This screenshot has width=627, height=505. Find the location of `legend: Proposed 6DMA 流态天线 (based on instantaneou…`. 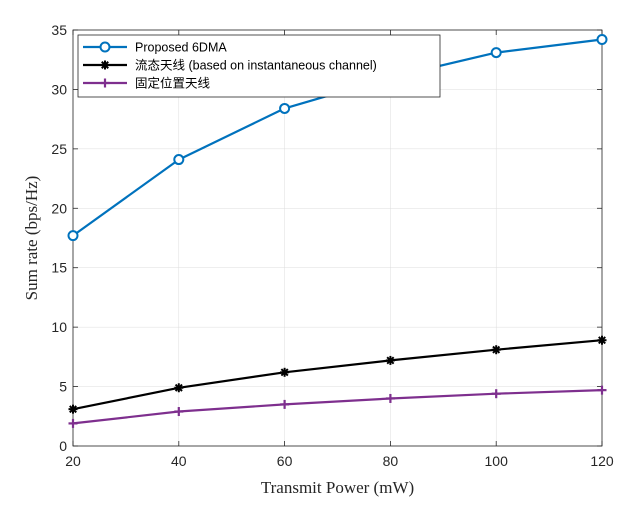

legend: Proposed 6DMA 流态天线 (based on instantaneou… is located at coordinates (259, 66).